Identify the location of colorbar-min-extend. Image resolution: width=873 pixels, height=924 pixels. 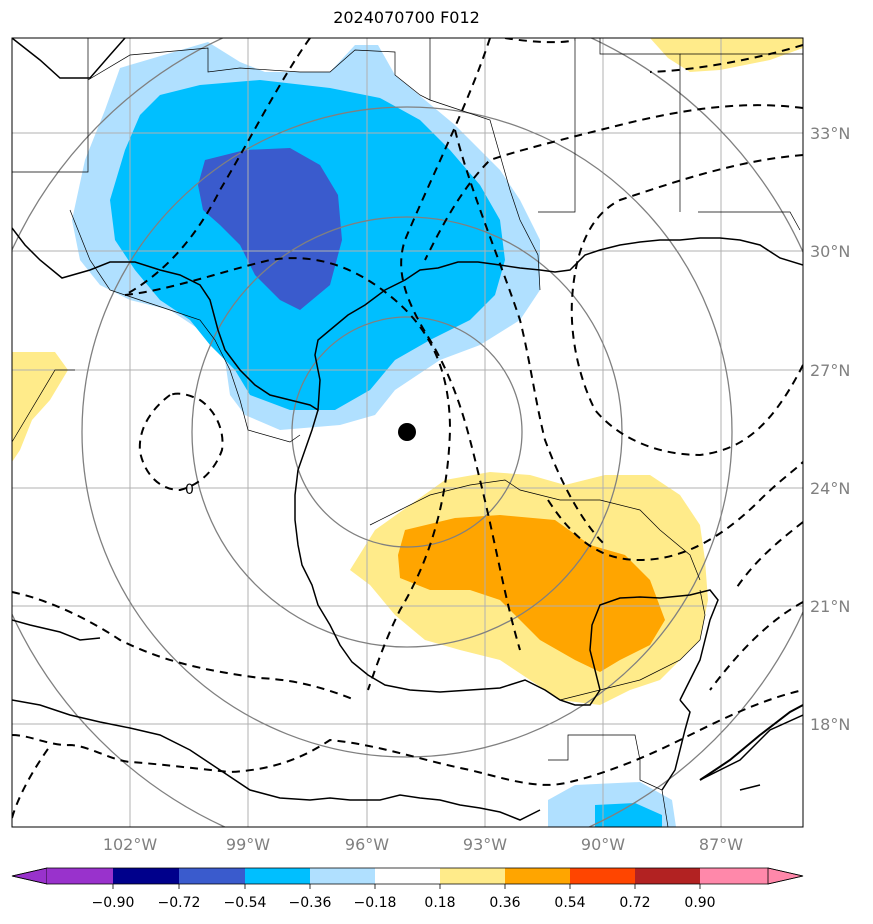
(29, 876).